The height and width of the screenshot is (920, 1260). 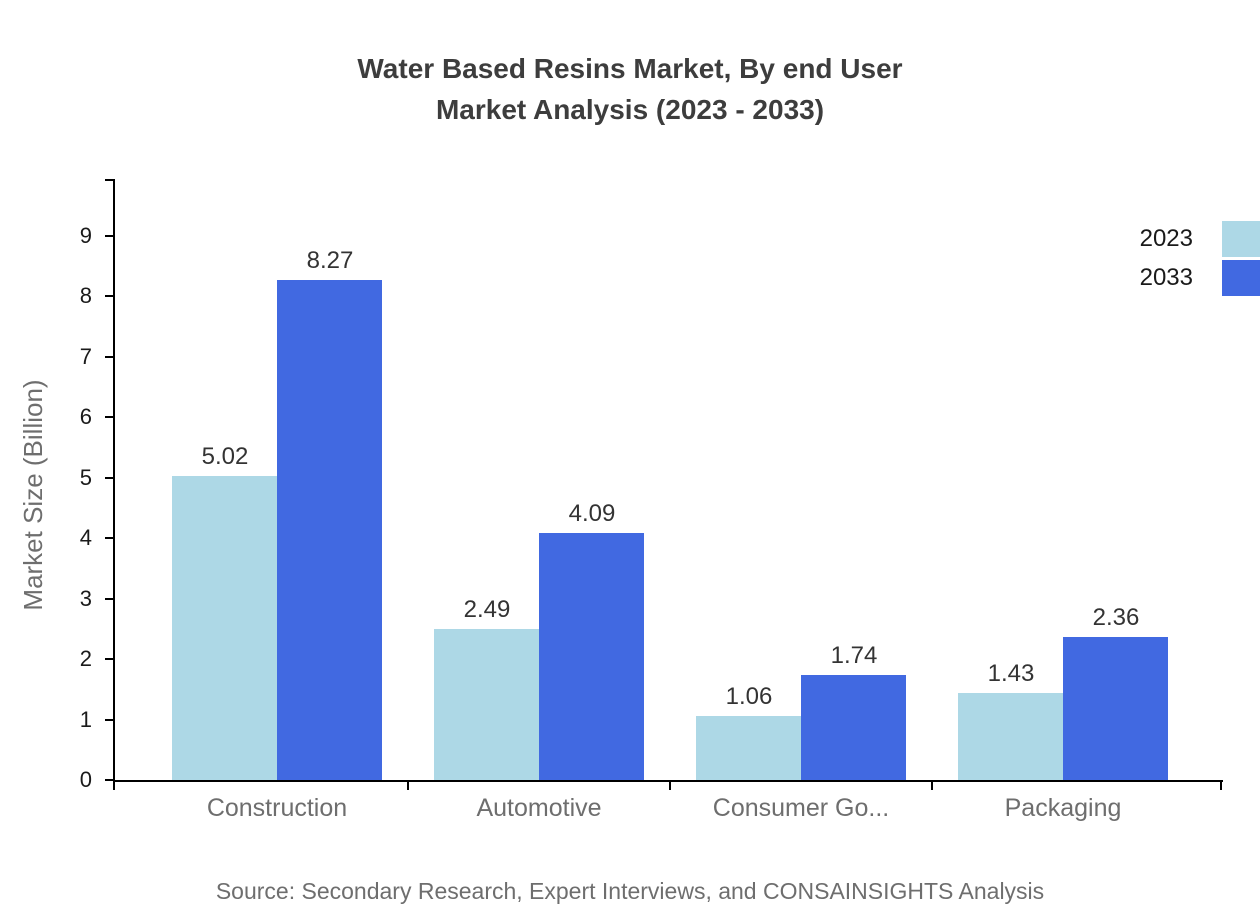 What do you see at coordinates (85, 779) in the screenshot?
I see `y-tick-label: 0` at bounding box center [85, 779].